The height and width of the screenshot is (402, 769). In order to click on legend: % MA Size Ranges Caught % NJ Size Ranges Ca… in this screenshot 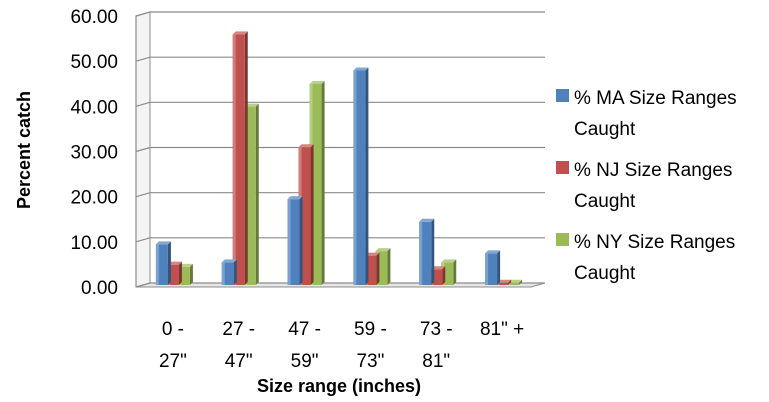, I will do `click(646, 186)`.